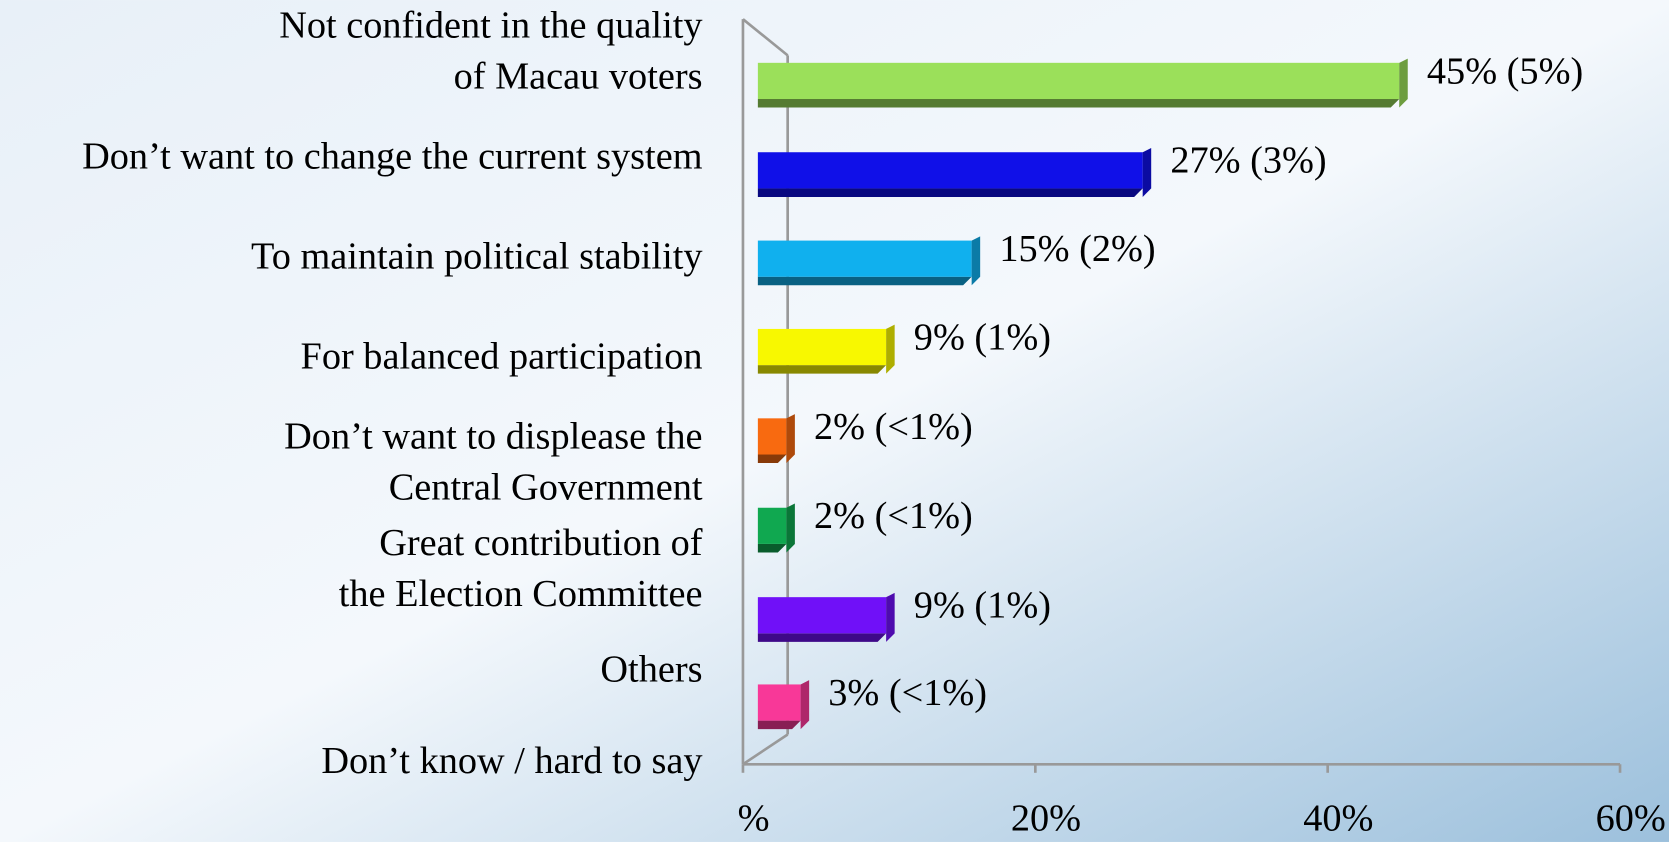  What do you see at coordinates (651, 670) in the screenshot?
I see `category-label: Others` at bounding box center [651, 670].